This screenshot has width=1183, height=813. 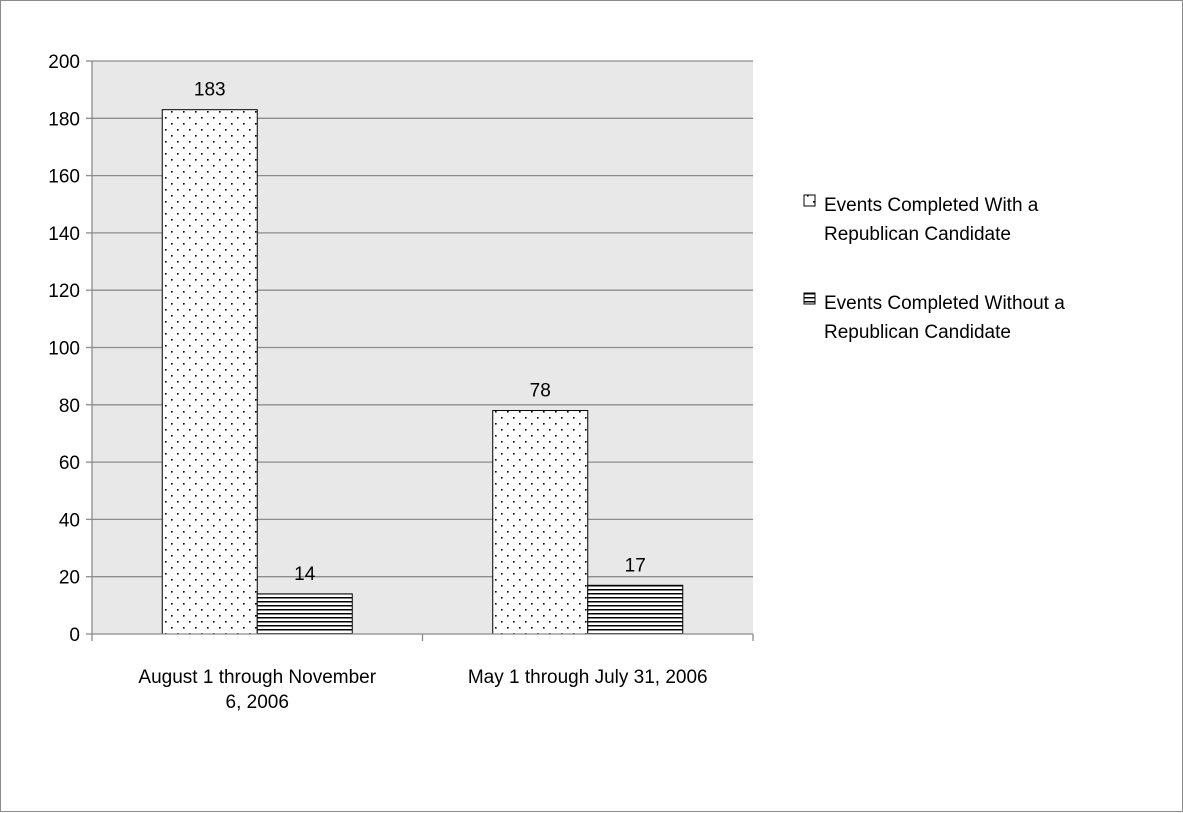 I want to click on y-tick-label: 100, so click(x=64, y=349).